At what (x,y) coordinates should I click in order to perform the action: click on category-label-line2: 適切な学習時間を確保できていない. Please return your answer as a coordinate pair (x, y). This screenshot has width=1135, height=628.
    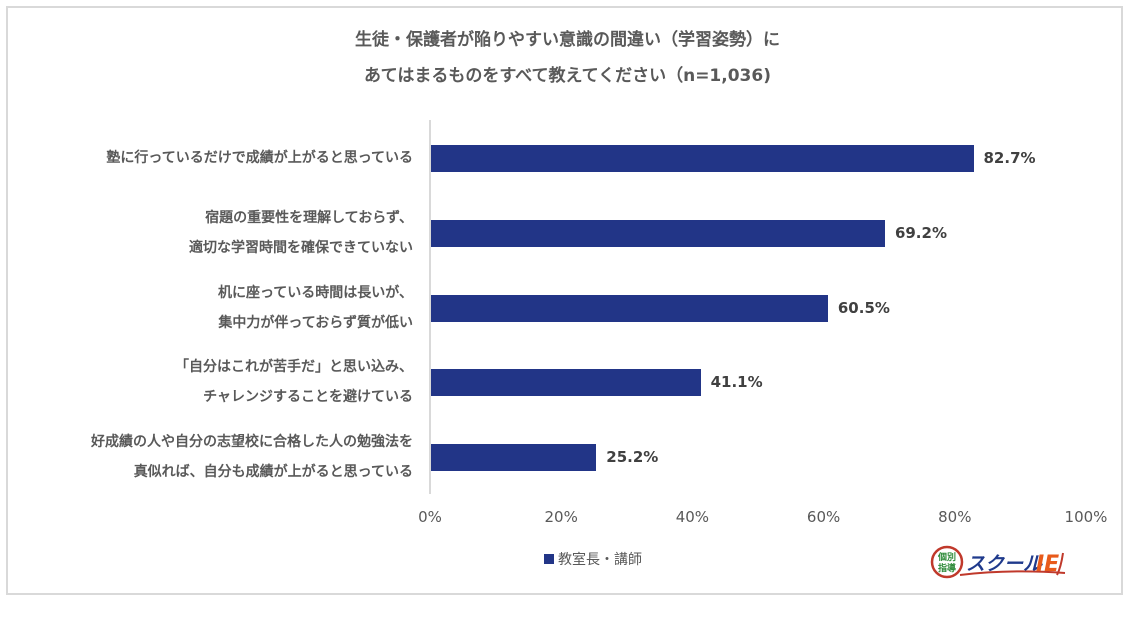
    Looking at the image, I should click on (301, 247).